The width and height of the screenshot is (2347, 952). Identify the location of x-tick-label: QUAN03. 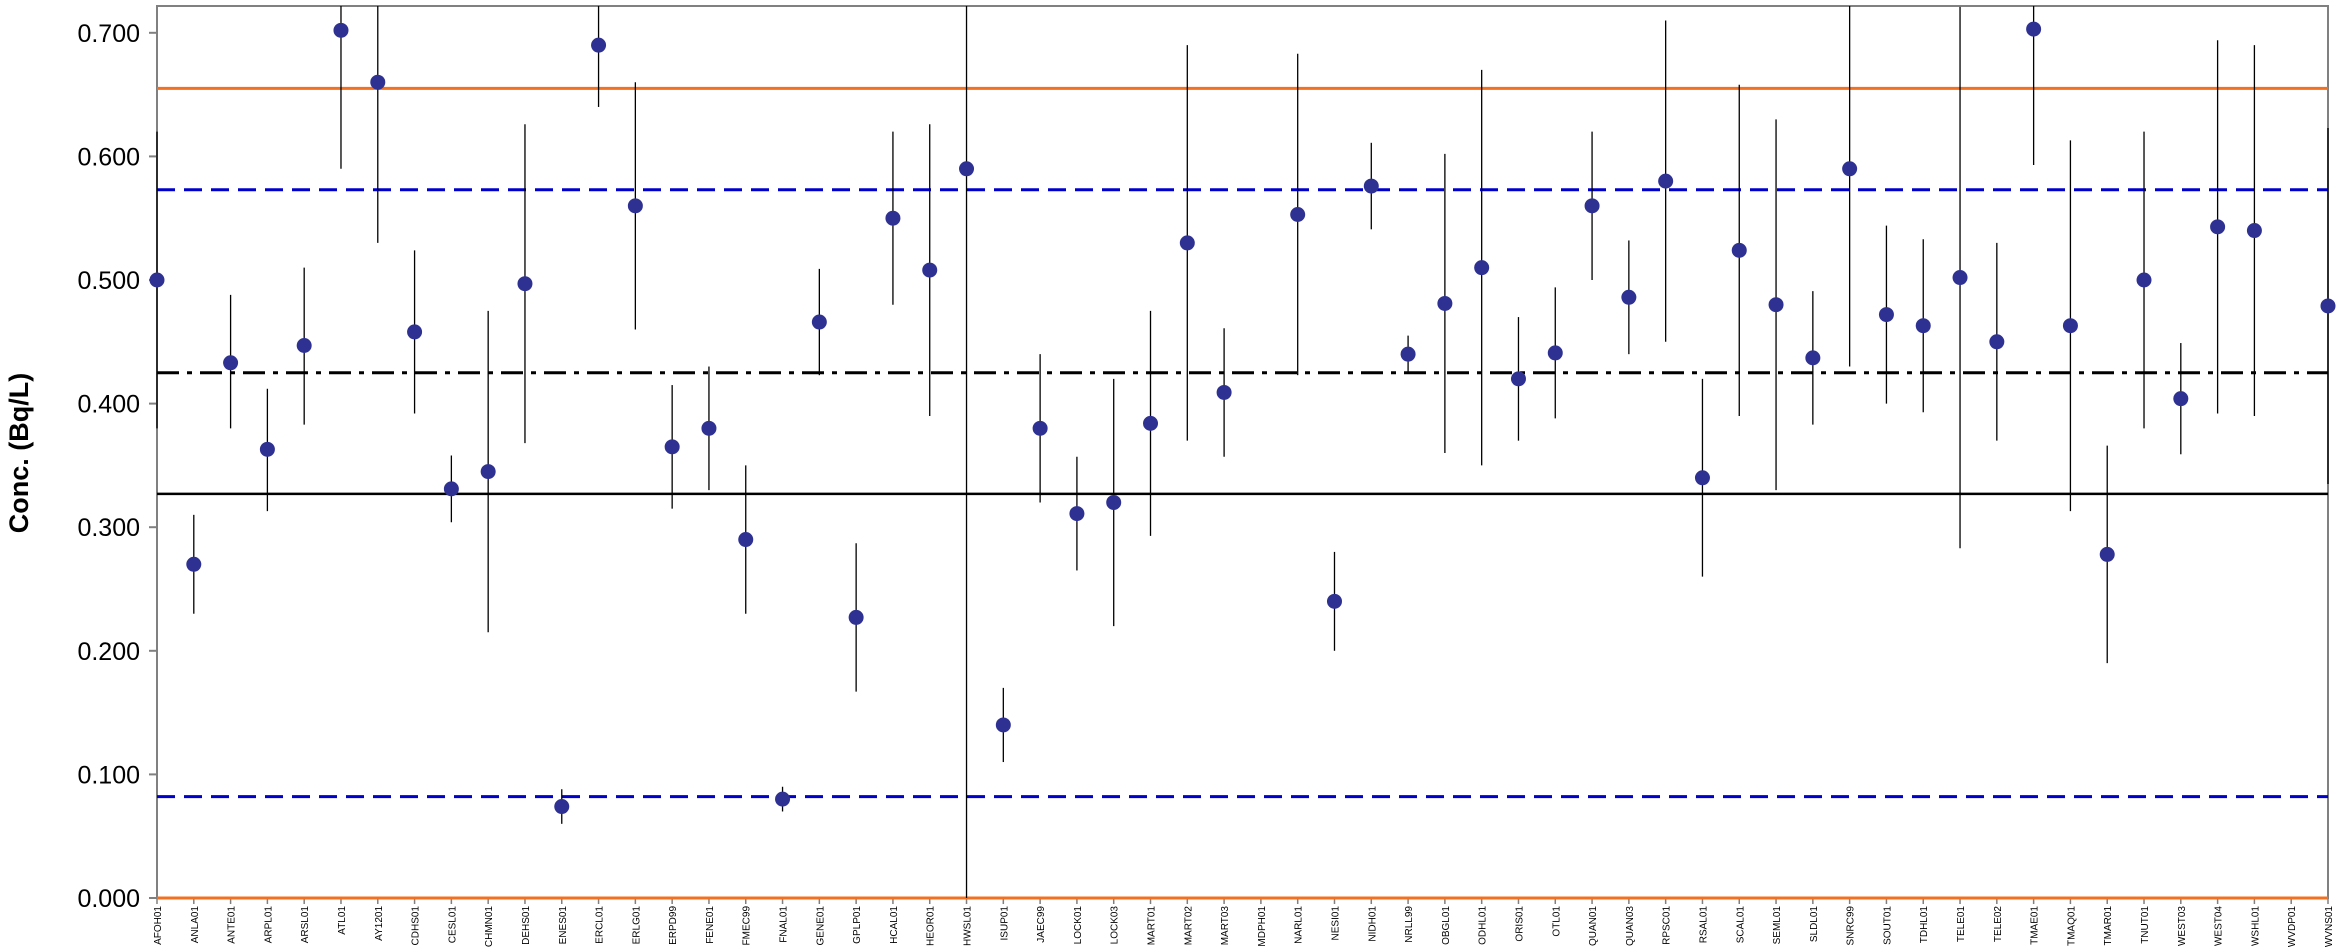
(1630, 926).